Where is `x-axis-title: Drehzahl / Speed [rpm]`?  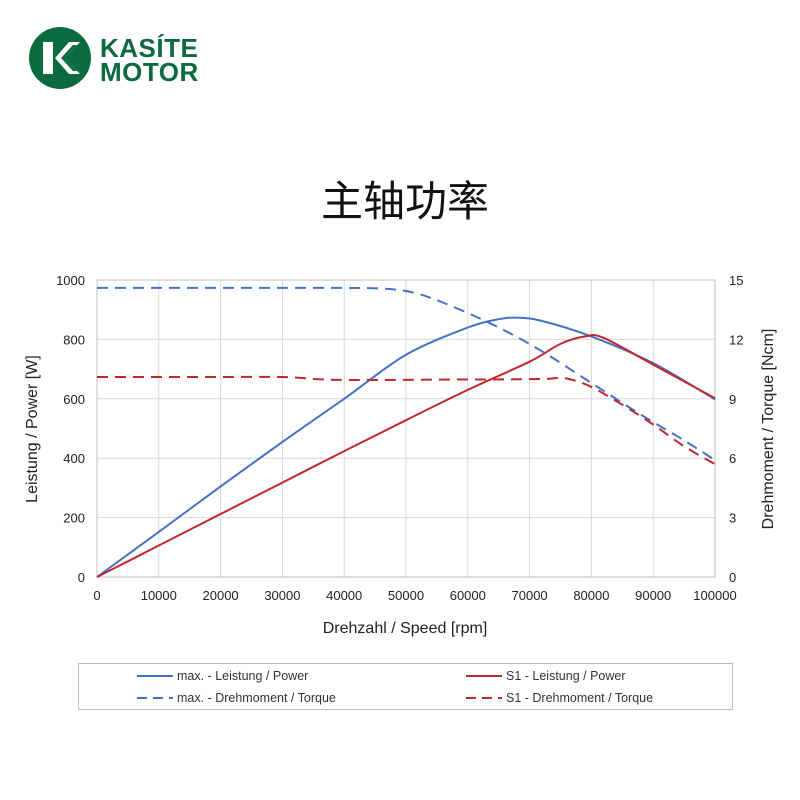
x-axis-title: Drehzahl / Speed [rpm] is located at coordinates (405, 628).